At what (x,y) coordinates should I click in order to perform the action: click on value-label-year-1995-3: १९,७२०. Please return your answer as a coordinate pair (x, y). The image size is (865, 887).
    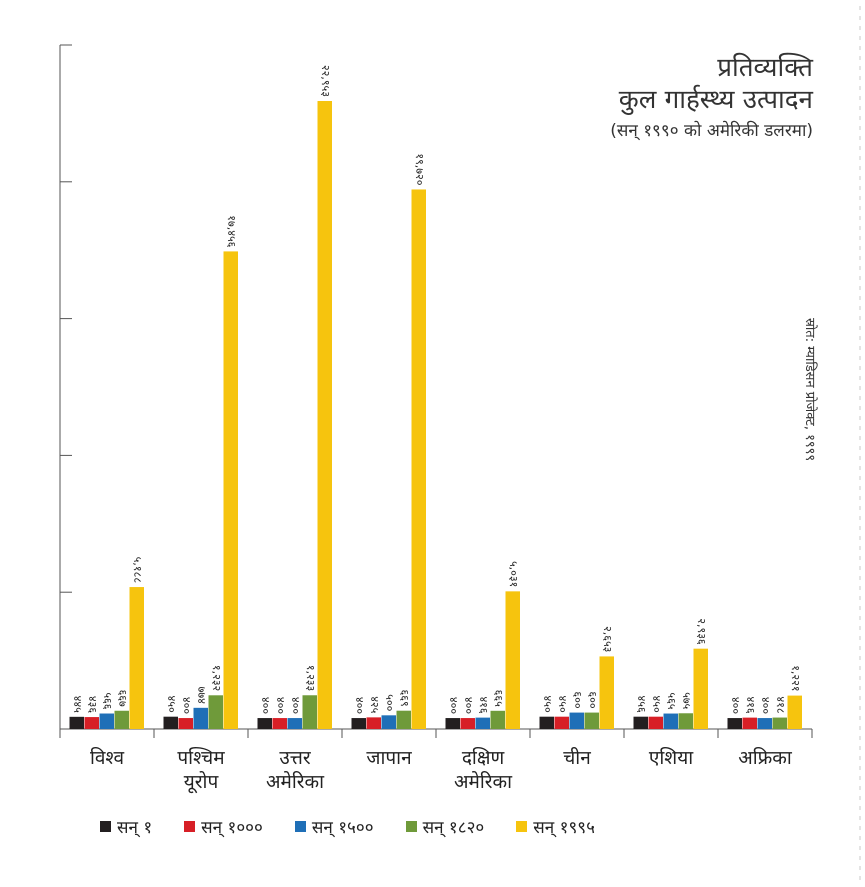
    Looking at the image, I should click on (419, 169).